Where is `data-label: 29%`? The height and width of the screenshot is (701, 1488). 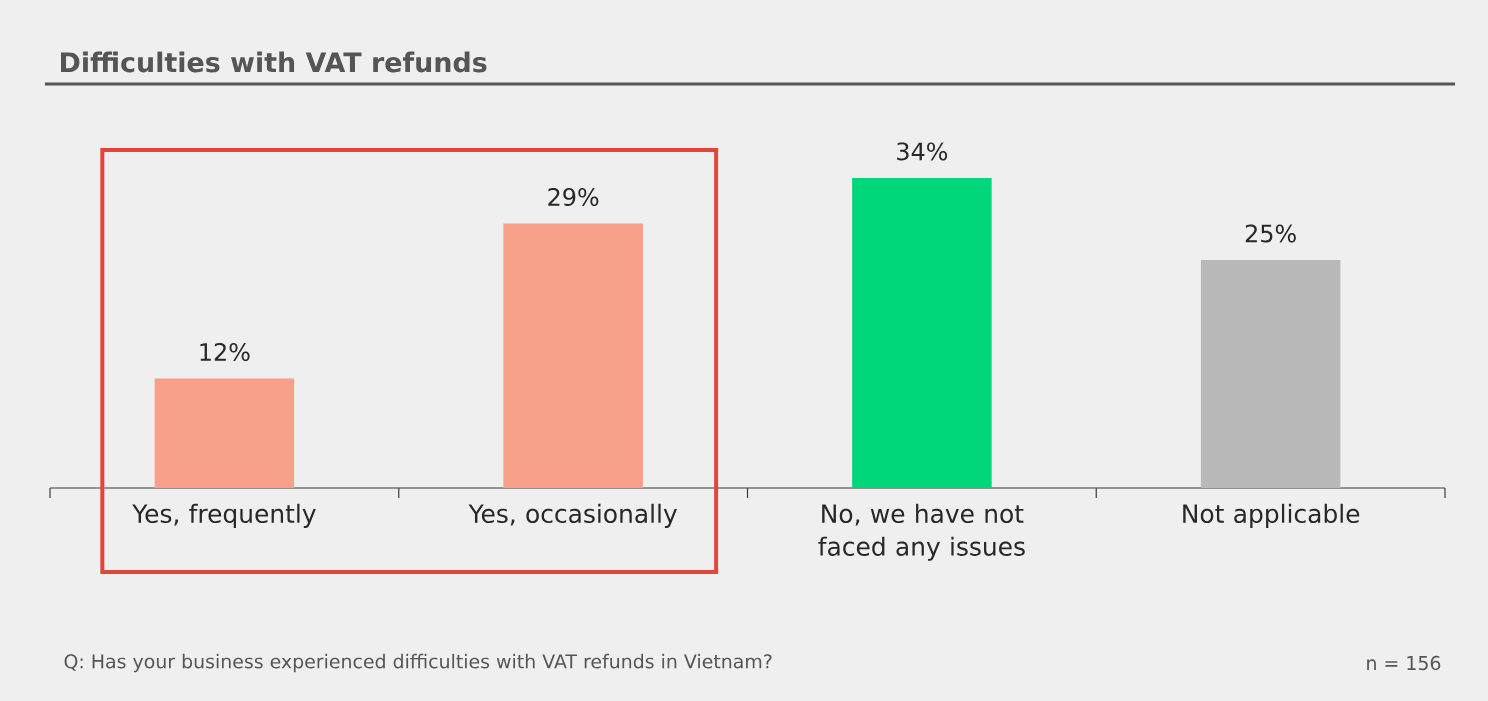
data-label: 29% is located at coordinates (573, 197).